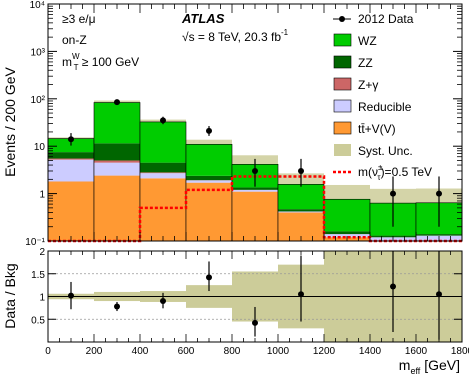 This screenshot has height=376, width=469. What do you see at coordinates (35, 242) in the screenshot?
I see `y-tick-label: 10⁻¹` at bounding box center [35, 242].